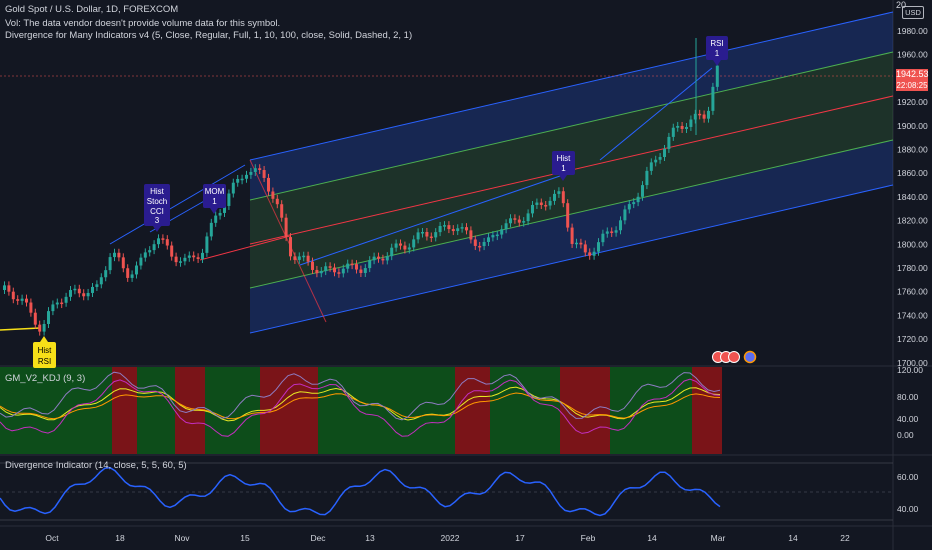 The height and width of the screenshot is (550, 932). What do you see at coordinates (520, 538) in the screenshot?
I see `time-axis-label: 17` at bounding box center [520, 538].